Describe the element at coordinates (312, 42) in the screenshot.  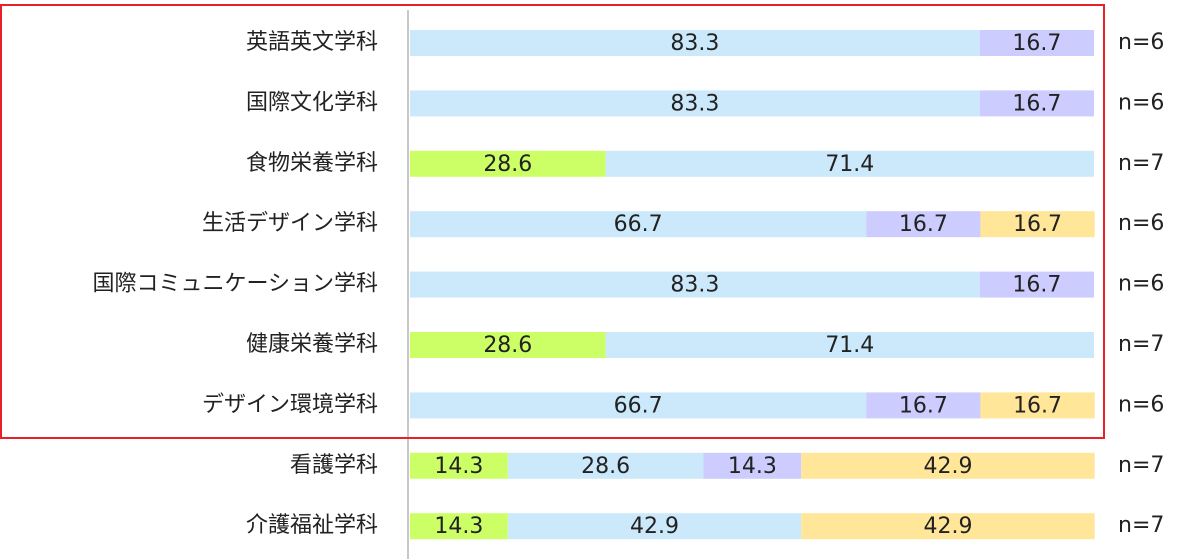
I see `category-label: 英語英文学科` at that location.